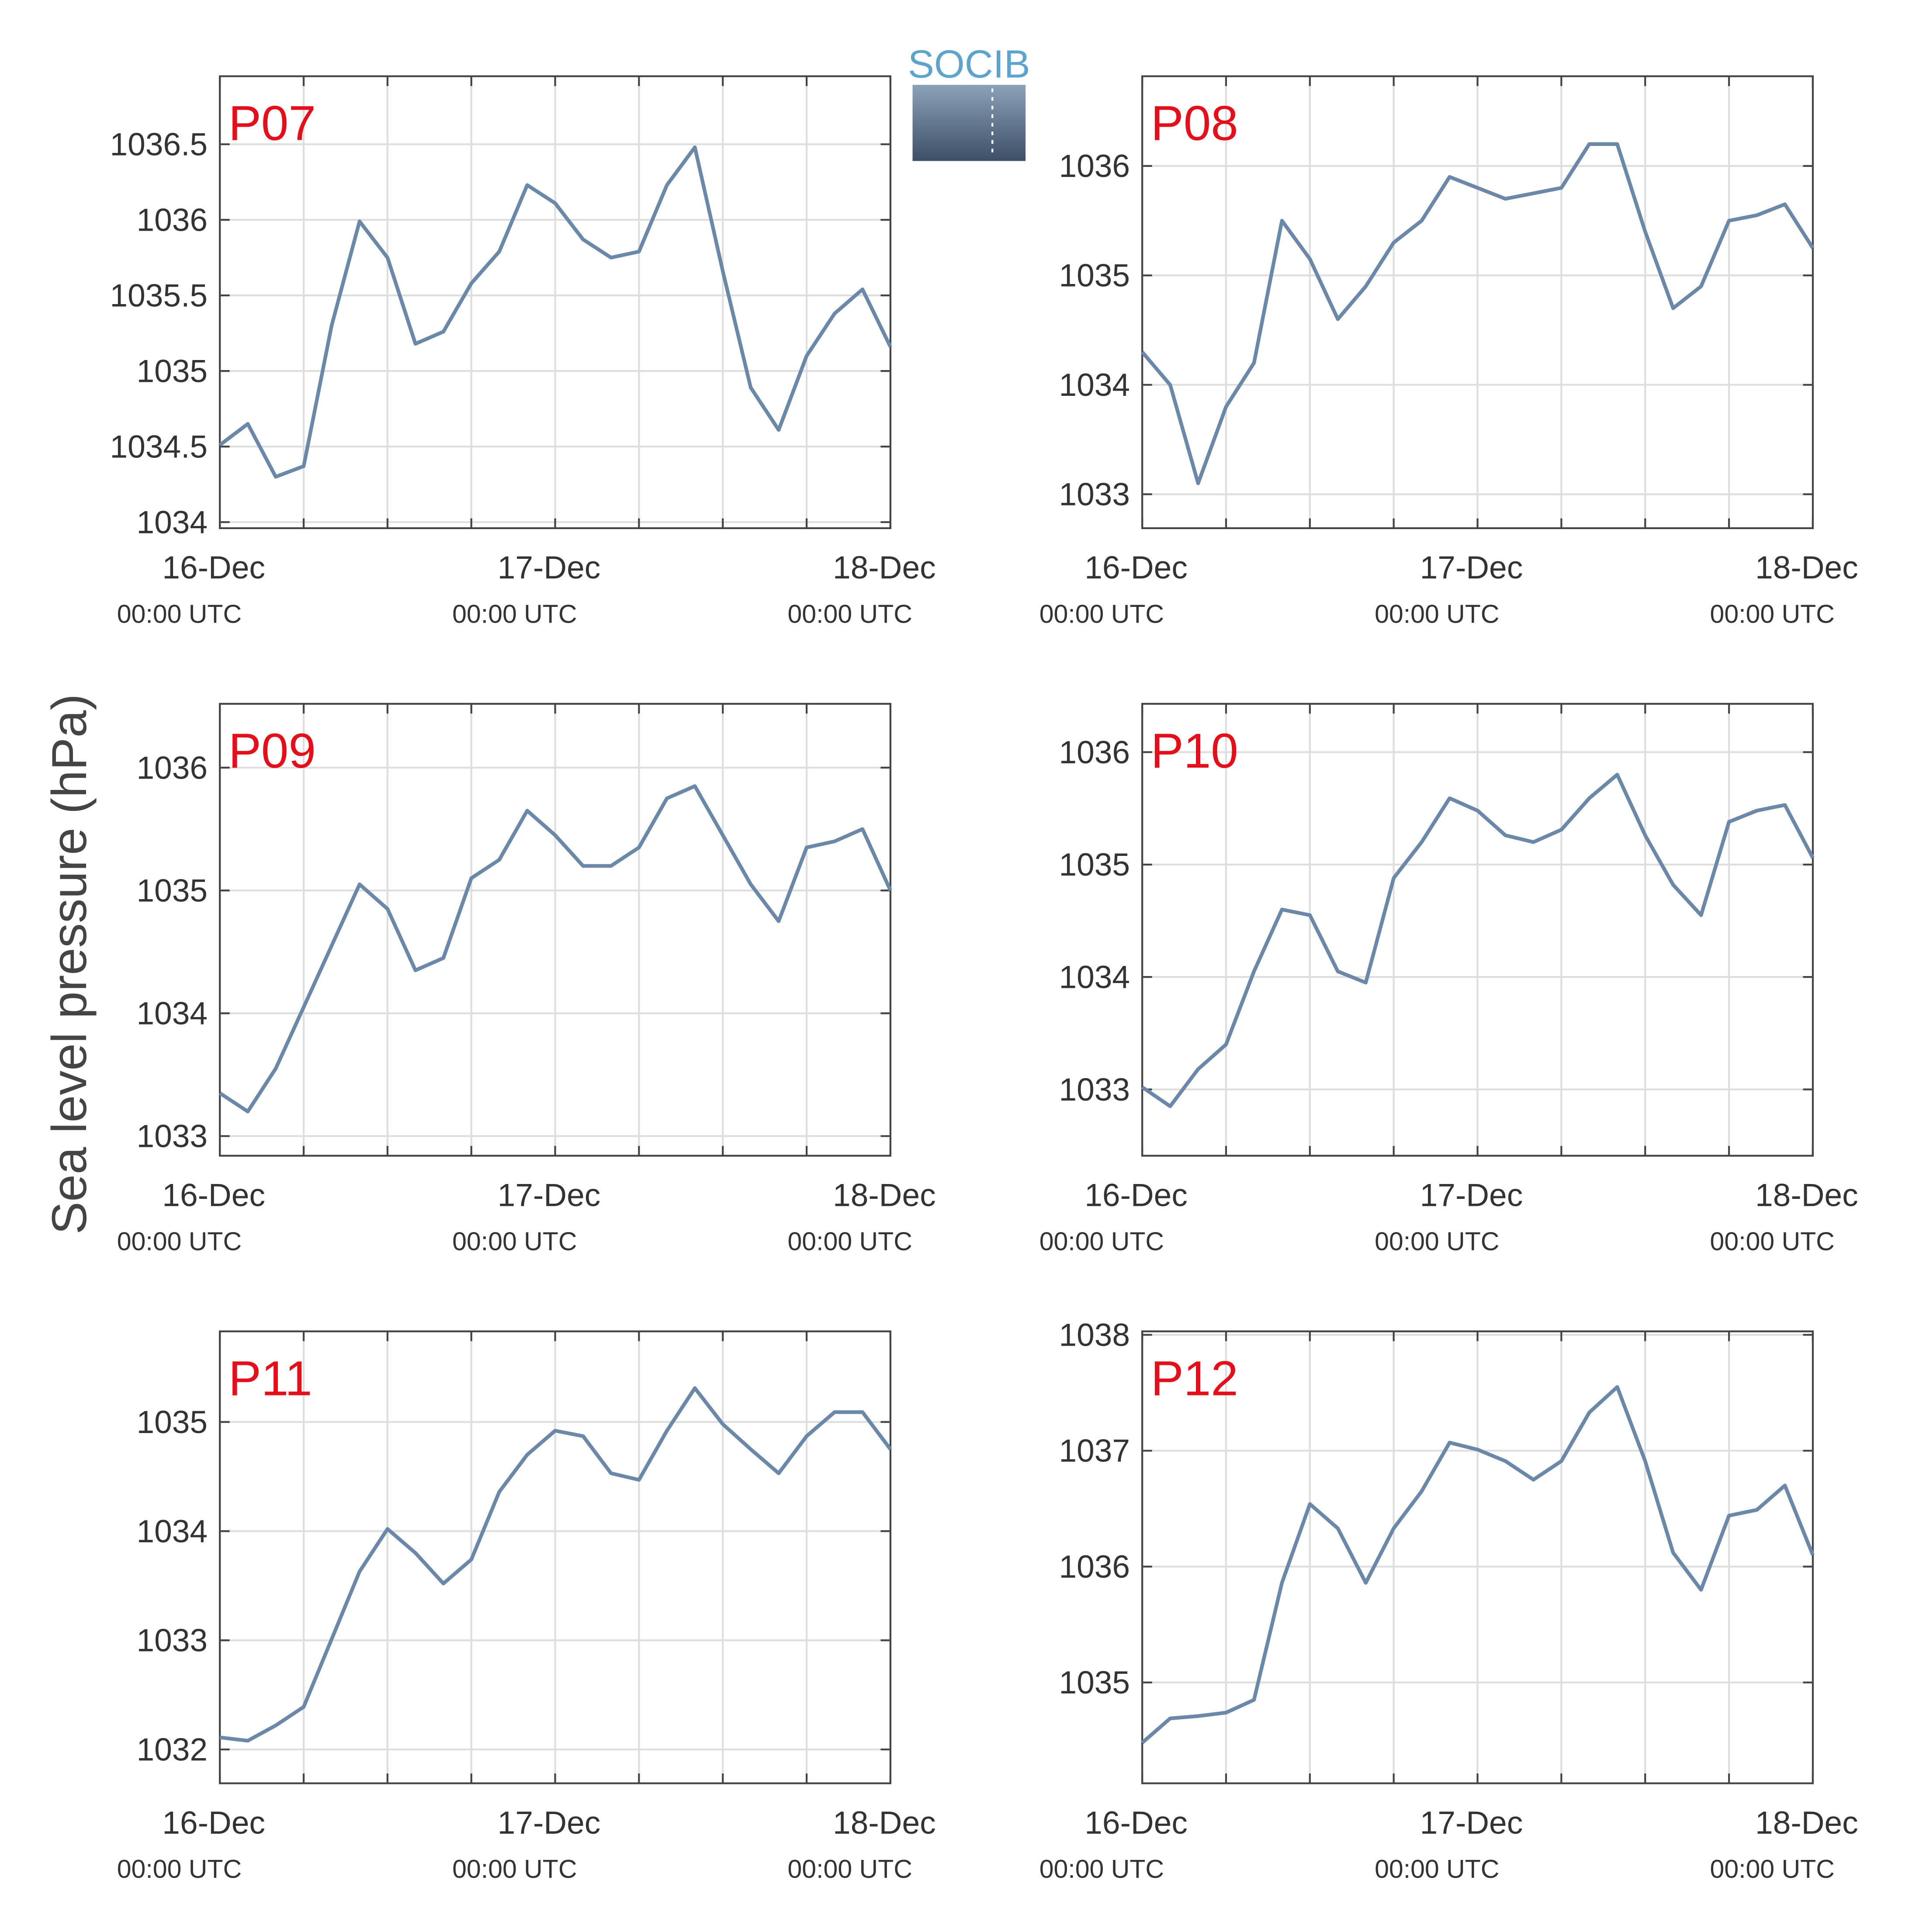 This screenshot has height=1932, width=1916. I want to click on panel-title: P11, so click(270, 1378).